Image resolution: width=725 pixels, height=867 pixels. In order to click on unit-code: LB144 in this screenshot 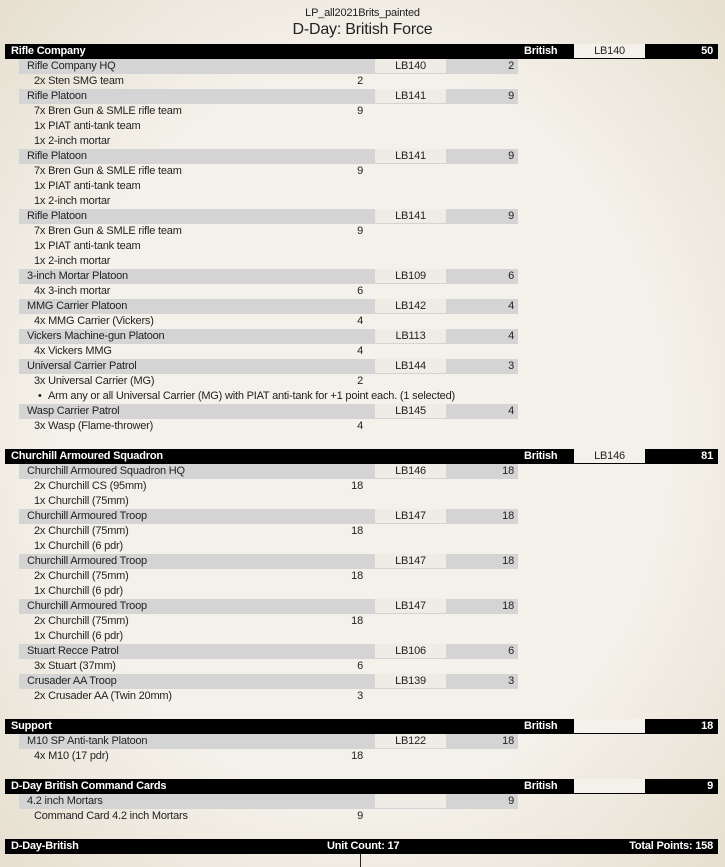, I will do `click(410, 366)`.